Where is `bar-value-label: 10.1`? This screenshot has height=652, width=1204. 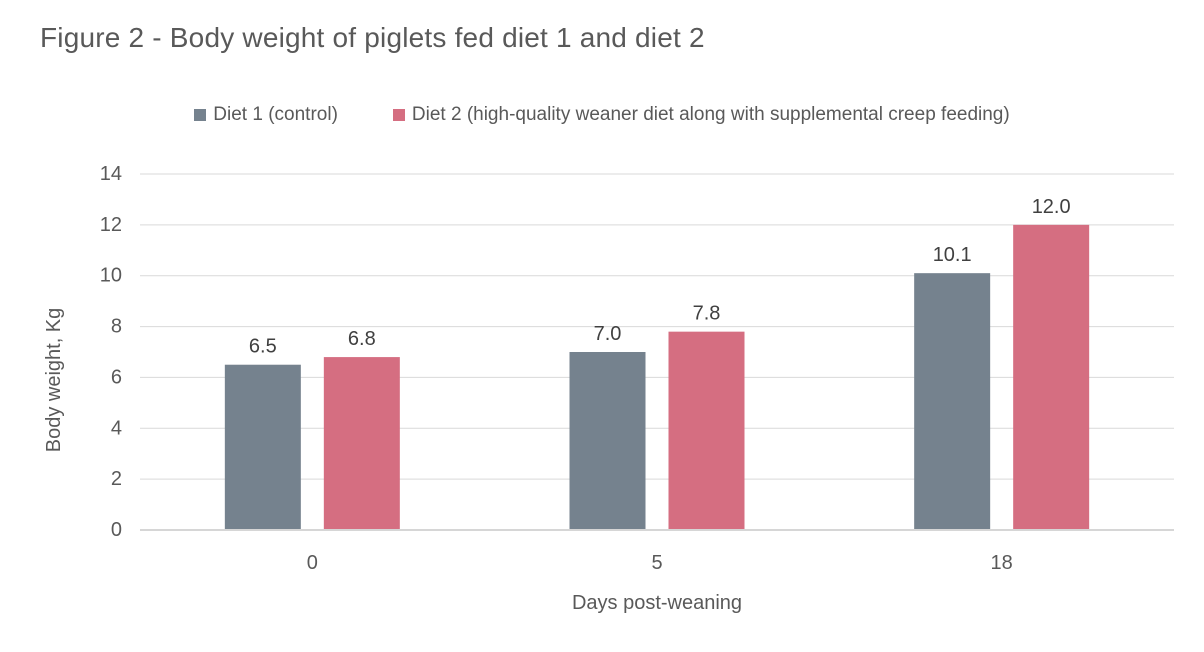
bar-value-label: 10.1 is located at coordinates (952, 255).